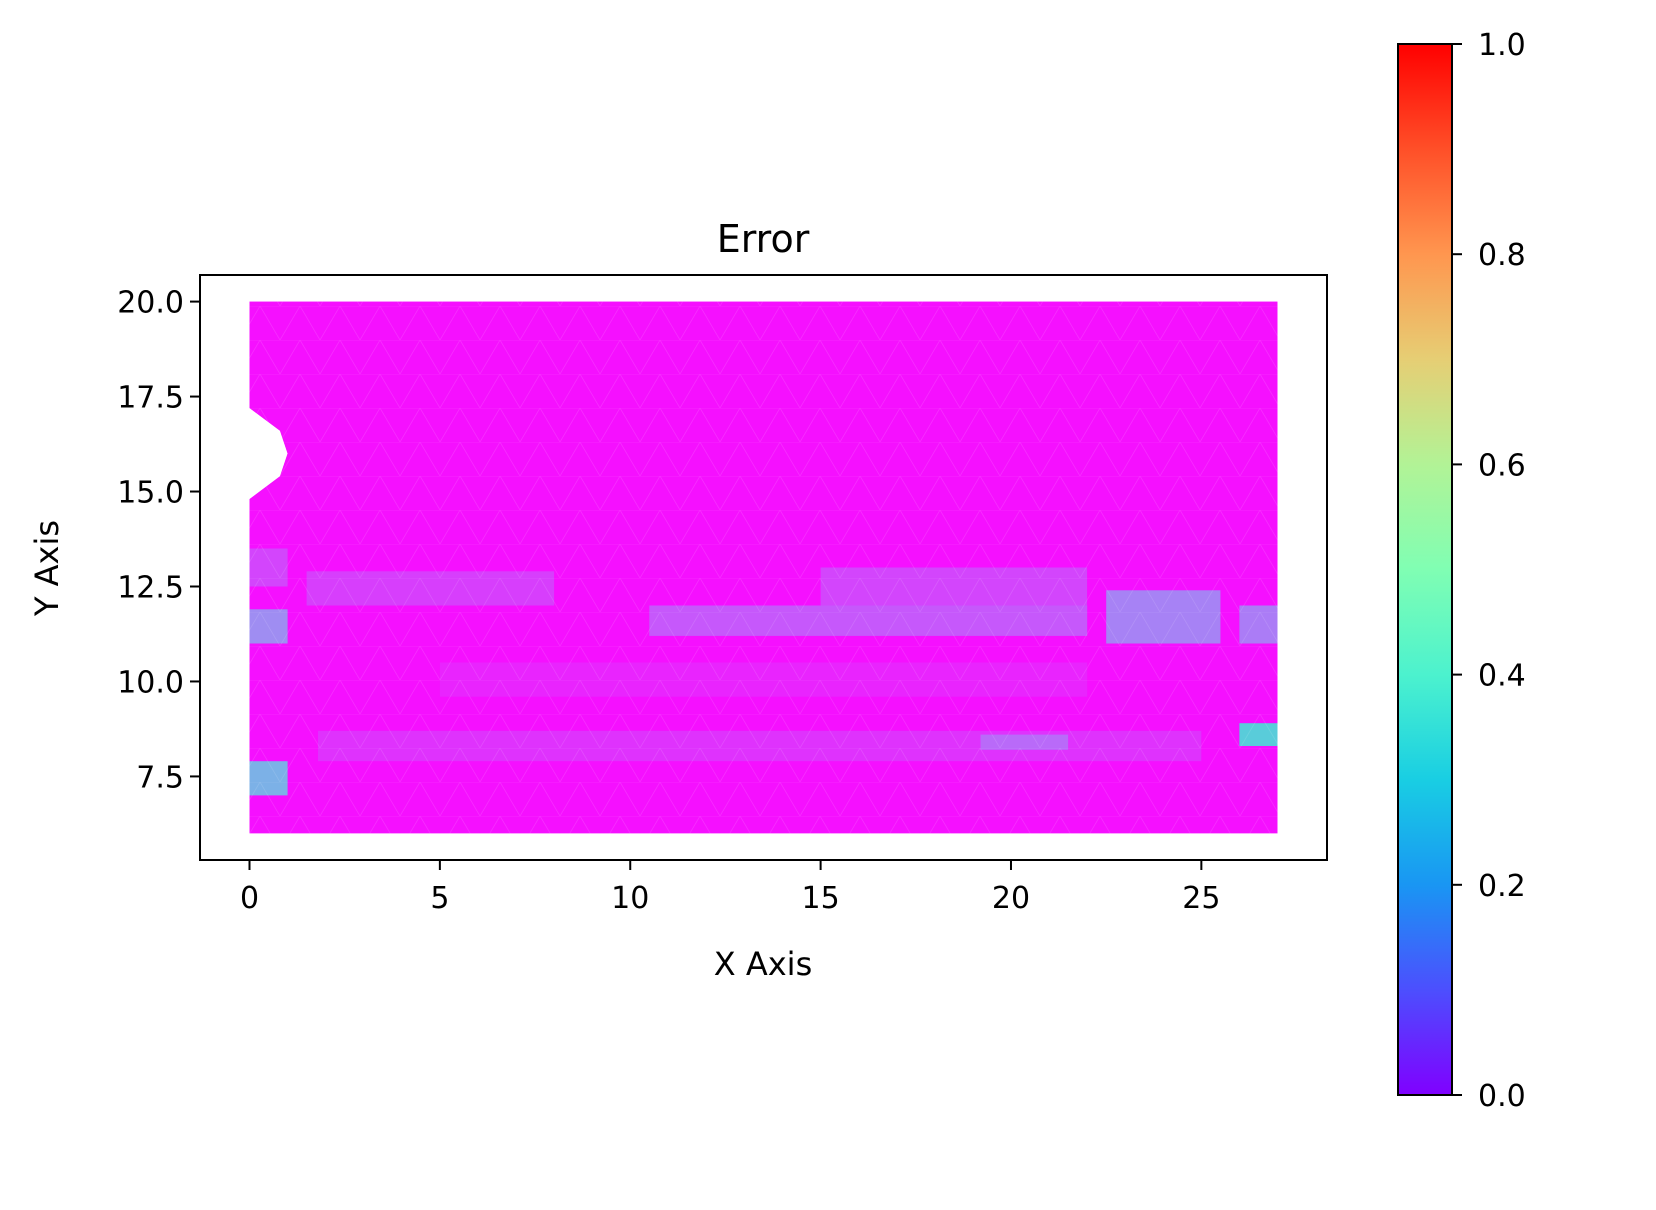 This screenshot has height=1210, width=1656. What do you see at coordinates (150, 682) in the screenshot?
I see `y-tick-label: 10.0` at bounding box center [150, 682].